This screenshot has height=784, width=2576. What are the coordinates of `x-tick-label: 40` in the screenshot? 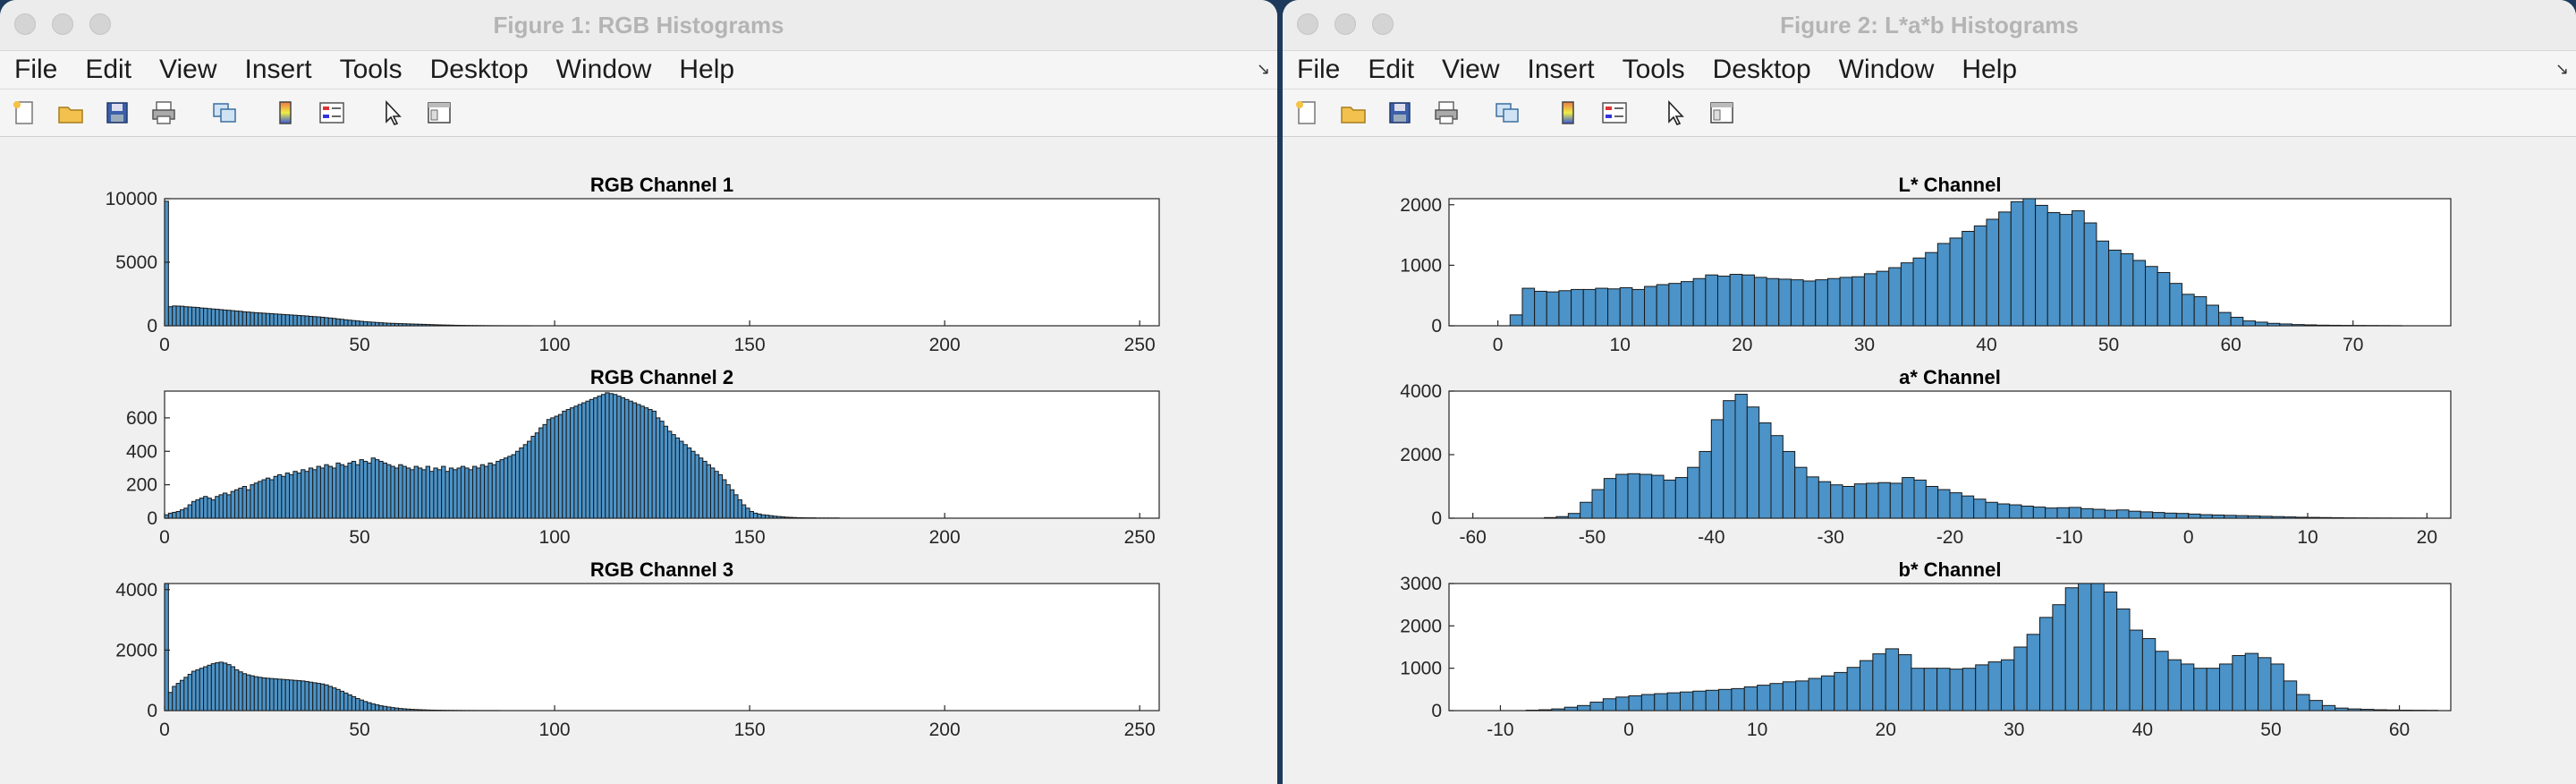 It's located at (2142, 730).